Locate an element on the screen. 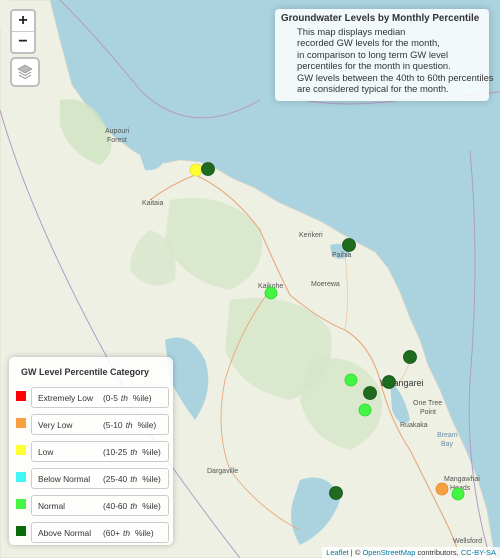  zoom-in-button: + is located at coordinates (23, 20).